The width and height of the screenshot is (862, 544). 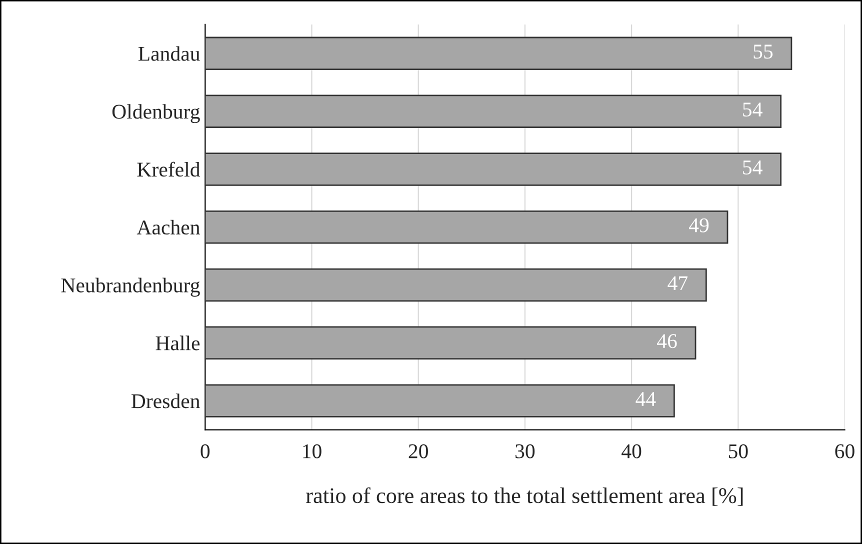 I want to click on x-tick-label: 20, so click(x=418, y=451).